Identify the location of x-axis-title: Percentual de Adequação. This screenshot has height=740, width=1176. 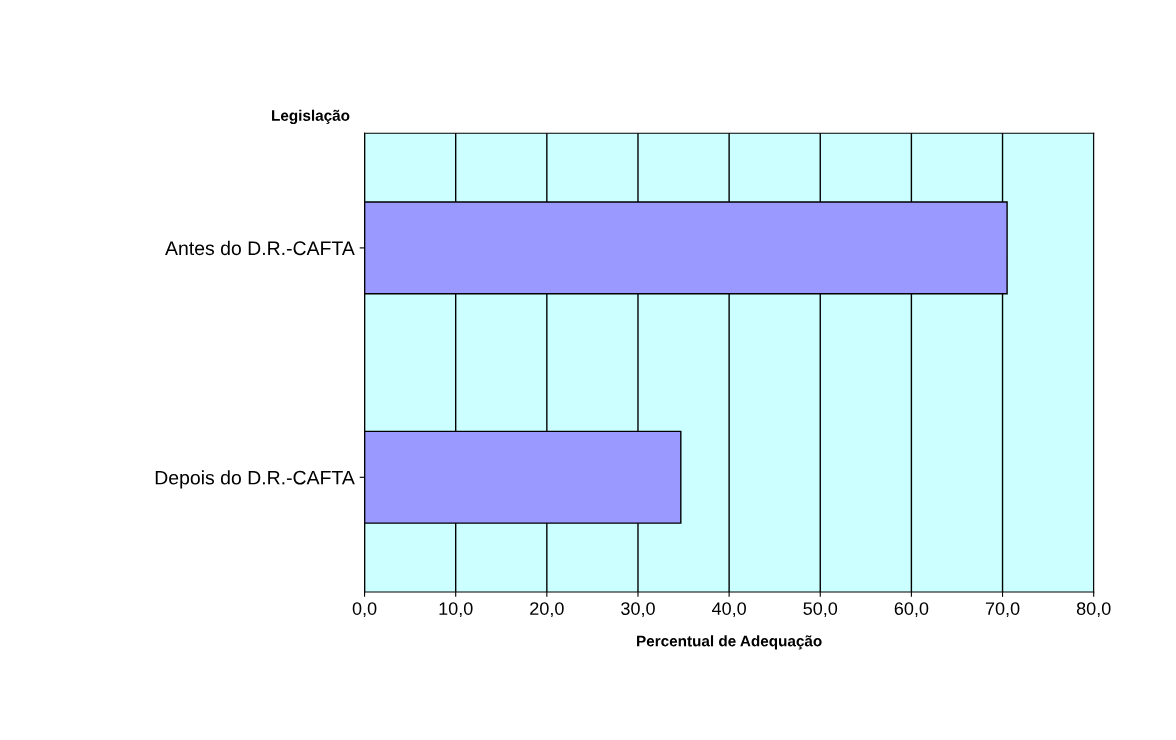
(729, 642).